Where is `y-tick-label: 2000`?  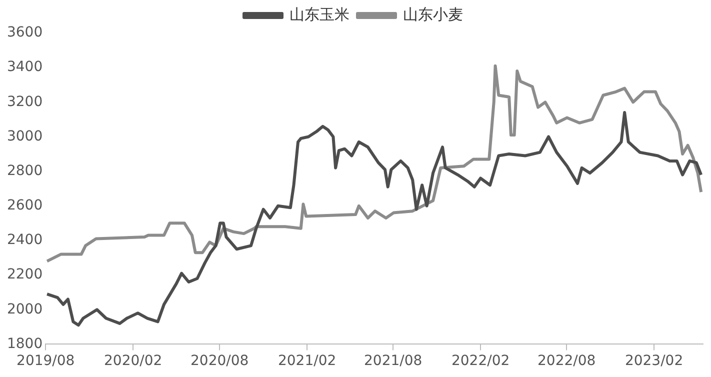 y-tick-label: 2000 is located at coordinates (24, 309).